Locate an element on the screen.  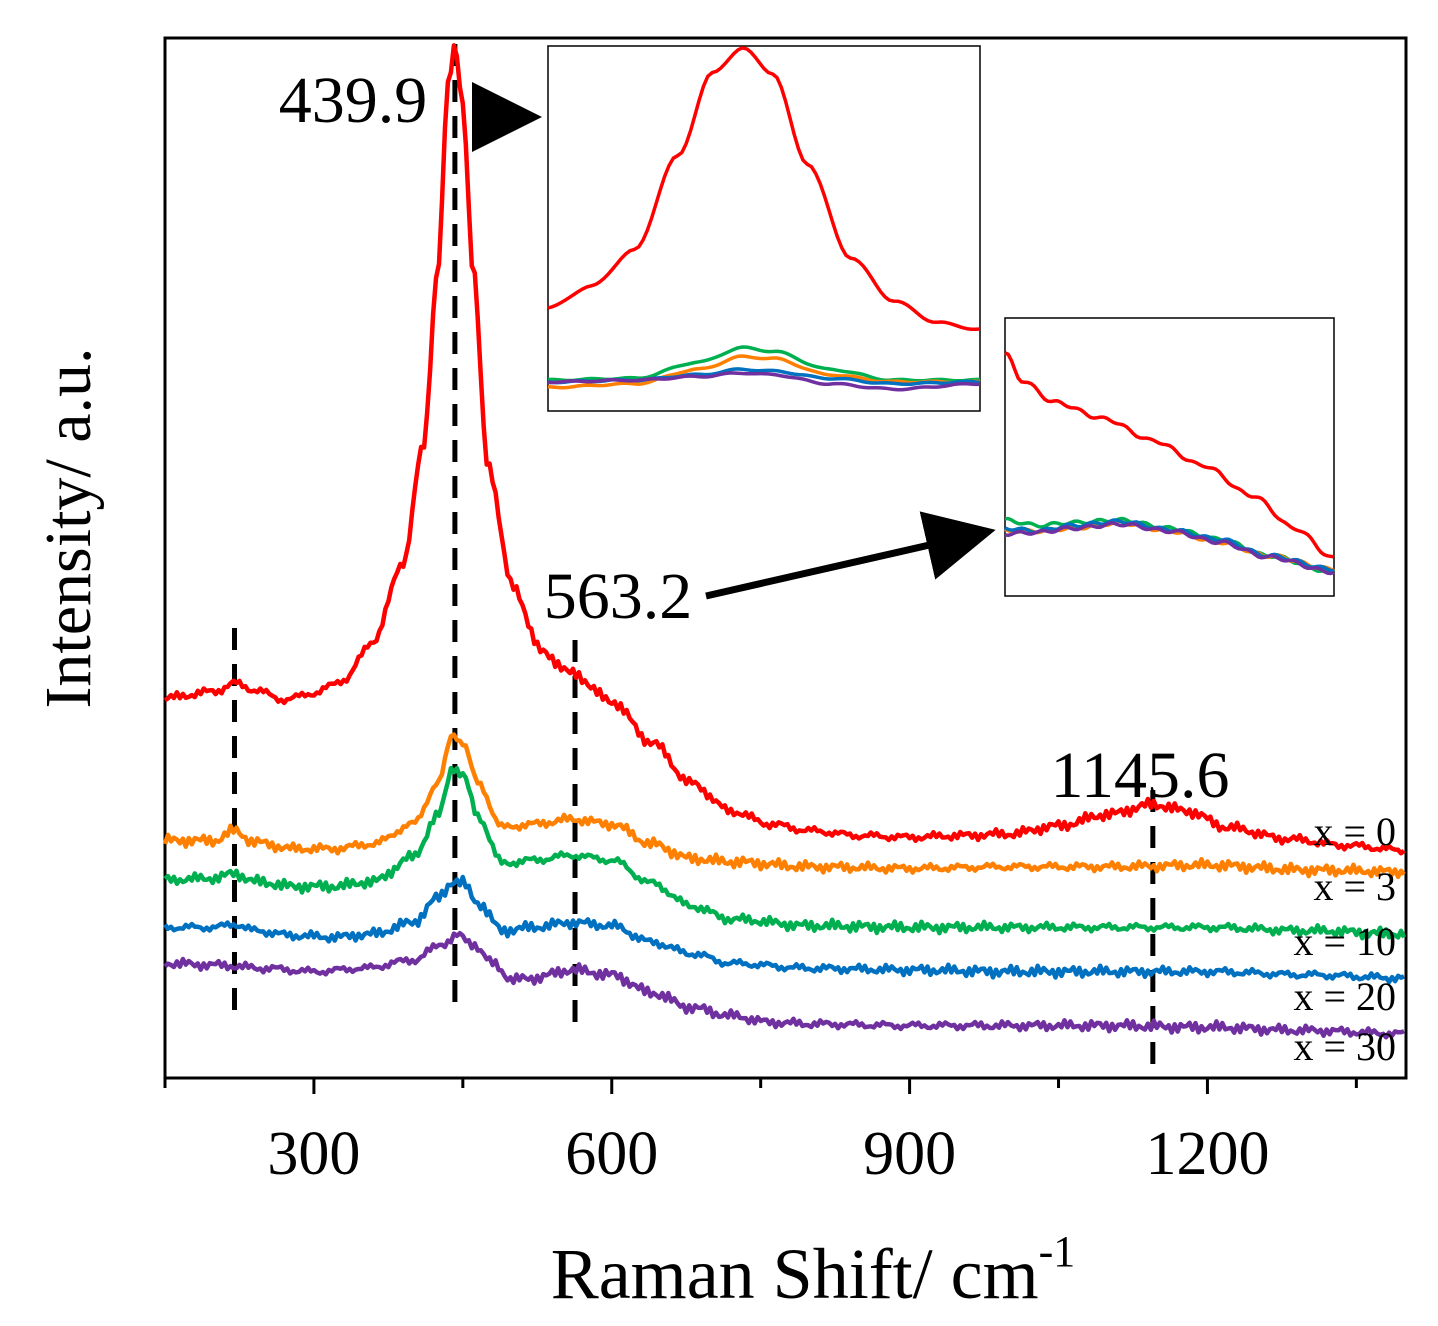
annotation-3: 1145.6 is located at coordinates (1139, 775).